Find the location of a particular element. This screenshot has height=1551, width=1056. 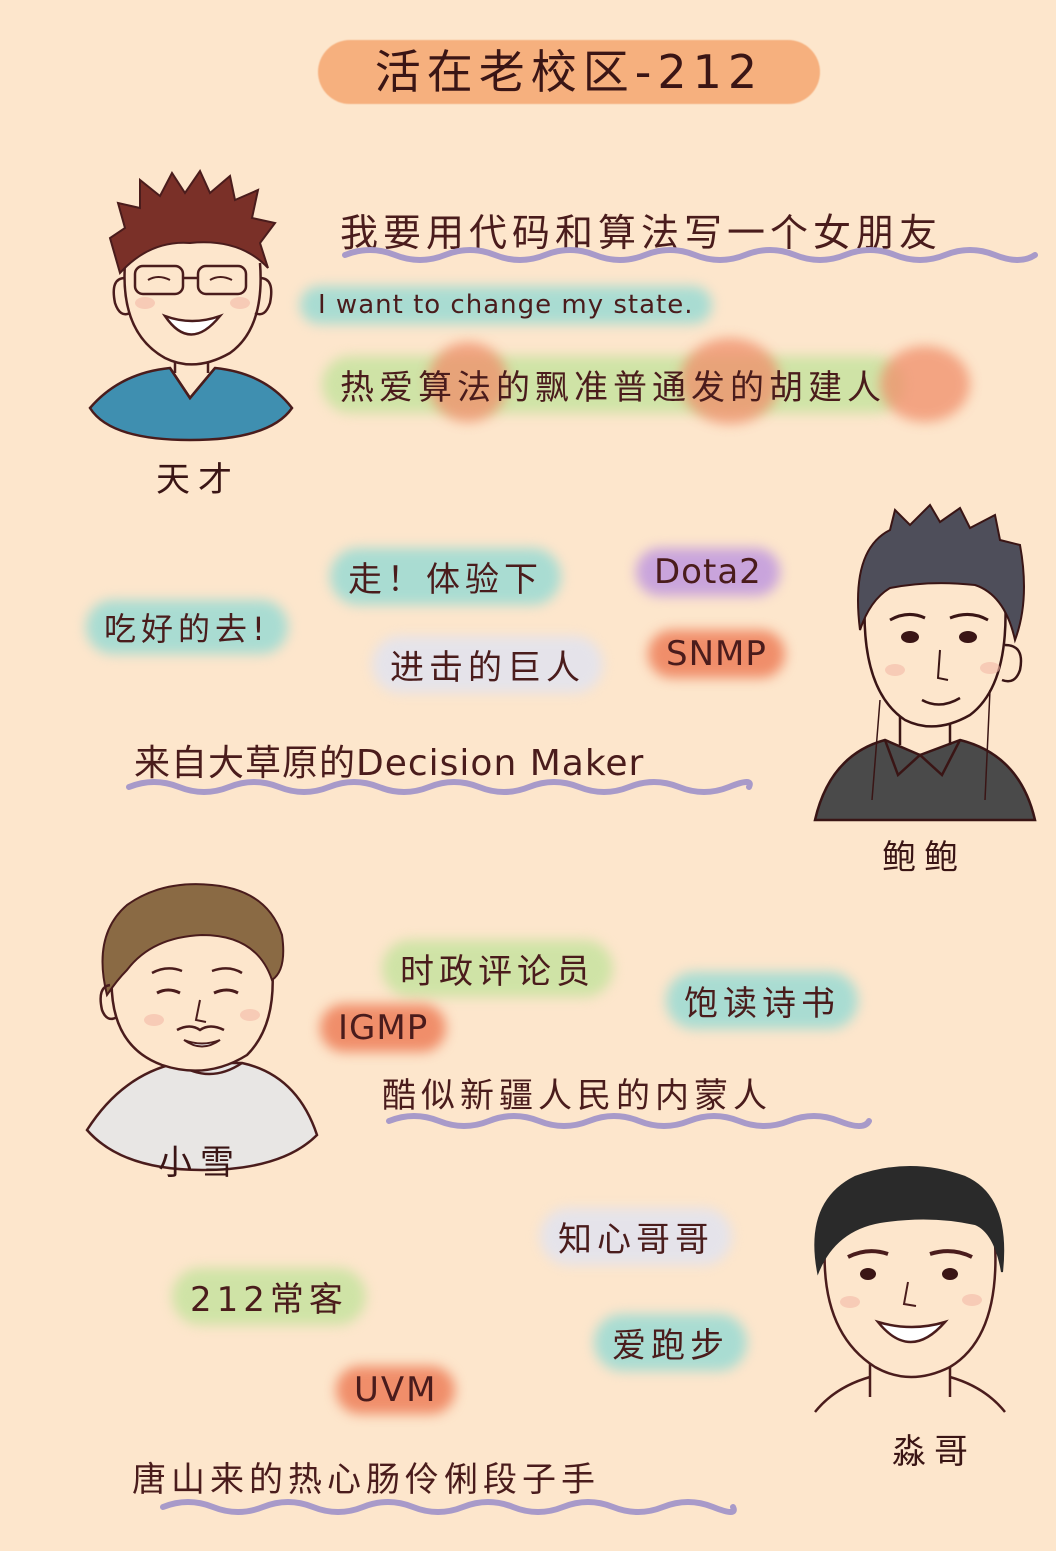

person-tag: 吃好的去! is located at coordinates (187, 627).